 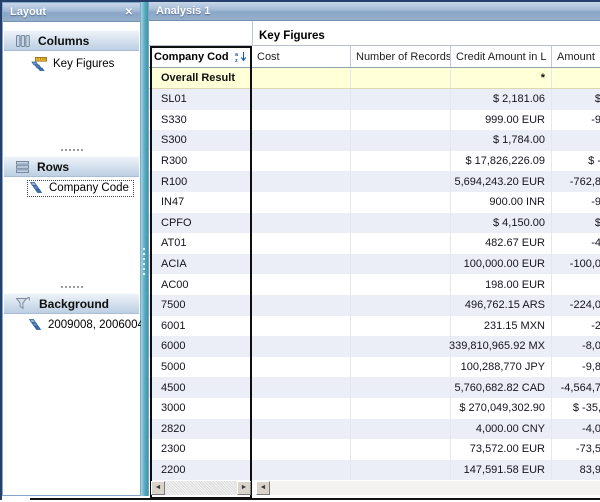 I want to click on cell-amount: -762,8, so click(x=584, y=181).